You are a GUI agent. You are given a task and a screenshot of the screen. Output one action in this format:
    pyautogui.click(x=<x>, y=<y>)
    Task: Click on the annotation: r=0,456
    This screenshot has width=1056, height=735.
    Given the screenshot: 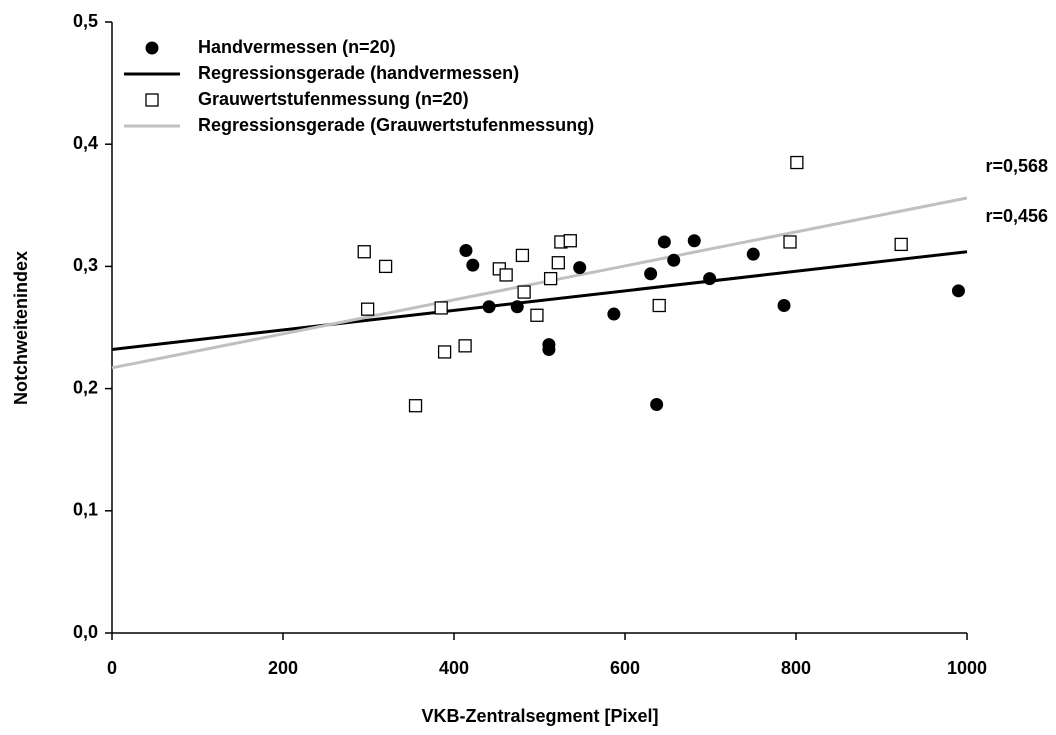 What is the action you would take?
    pyautogui.click(x=1016, y=216)
    